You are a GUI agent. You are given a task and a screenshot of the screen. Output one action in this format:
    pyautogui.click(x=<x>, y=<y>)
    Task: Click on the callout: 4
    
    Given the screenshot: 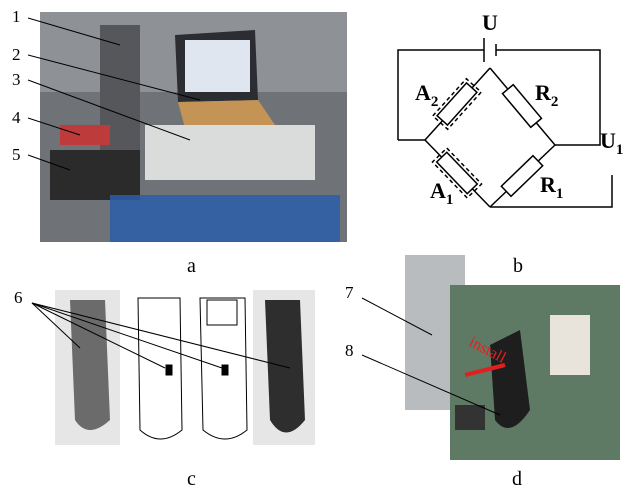 What is the action you would take?
    pyautogui.click(x=16, y=117)
    